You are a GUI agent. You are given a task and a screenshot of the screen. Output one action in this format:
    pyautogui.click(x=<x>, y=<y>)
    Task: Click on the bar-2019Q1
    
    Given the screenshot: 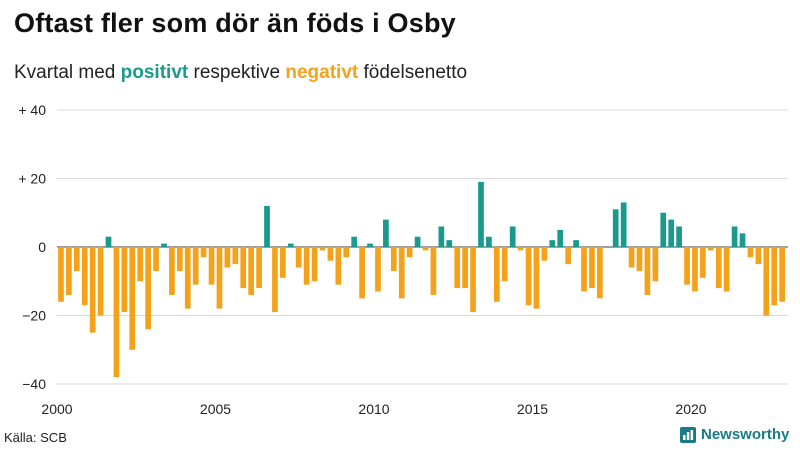 What is the action you would take?
    pyautogui.click(x=663, y=229)
    